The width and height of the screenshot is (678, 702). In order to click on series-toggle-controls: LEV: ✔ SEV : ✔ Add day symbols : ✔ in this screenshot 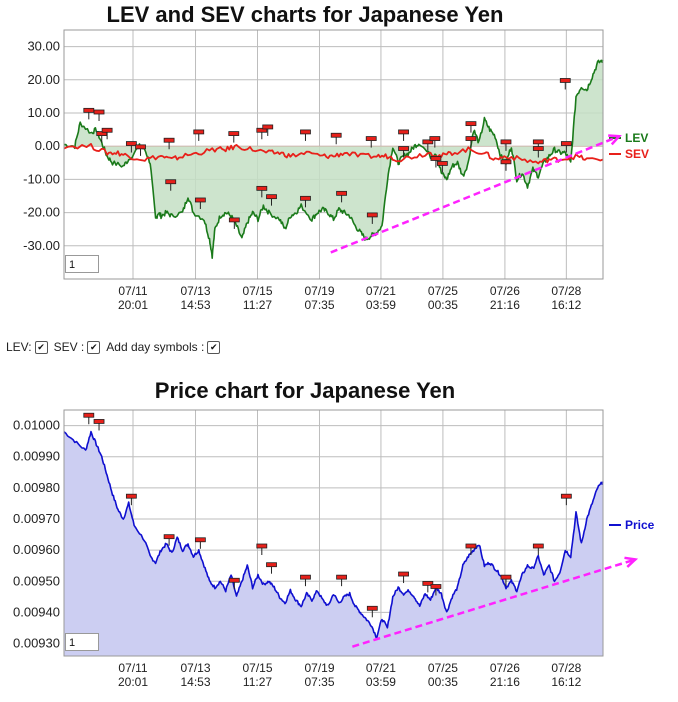, I will do `click(115, 347)`.